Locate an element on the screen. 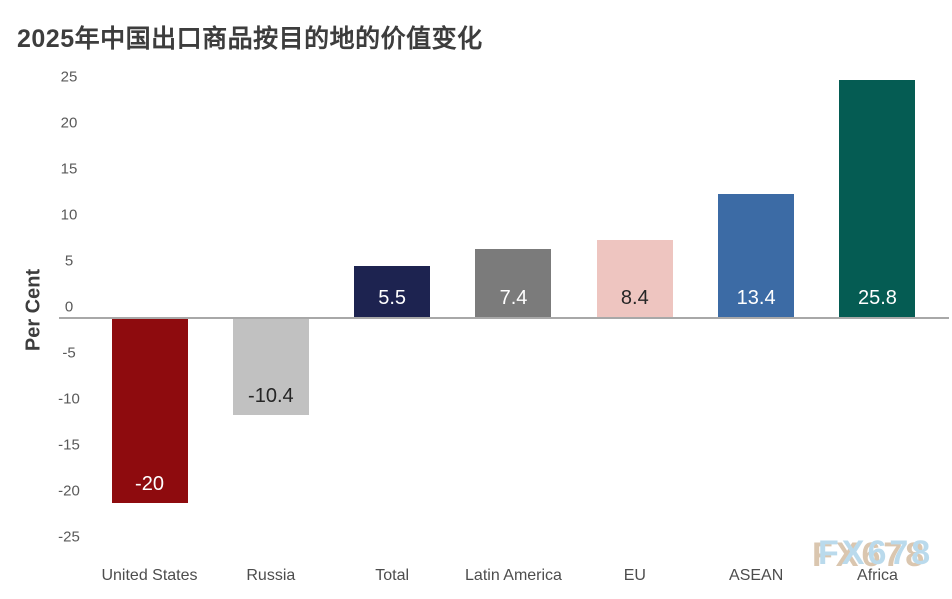 The image size is (952, 599). bar-value-label: 8.4 is located at coordinates (634, 297).